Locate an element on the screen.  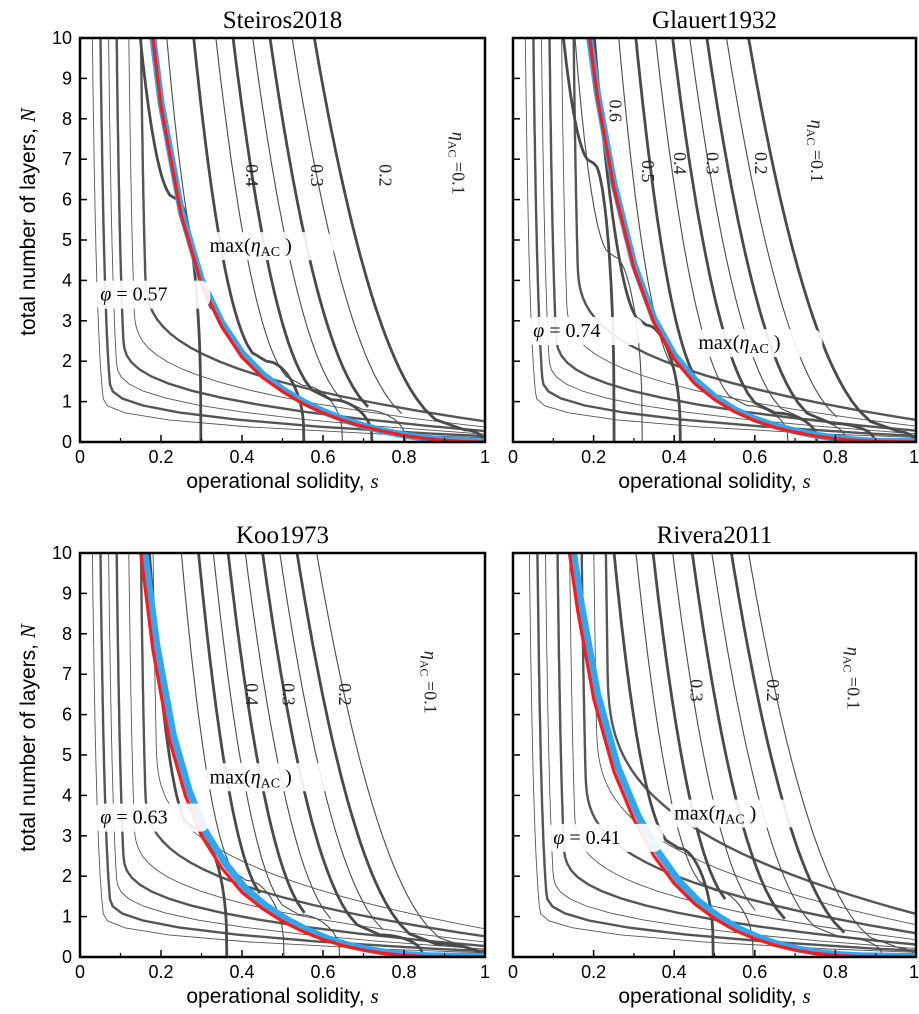
panel-0-y-tick-label: 5 is located at coordinates (67, 240).